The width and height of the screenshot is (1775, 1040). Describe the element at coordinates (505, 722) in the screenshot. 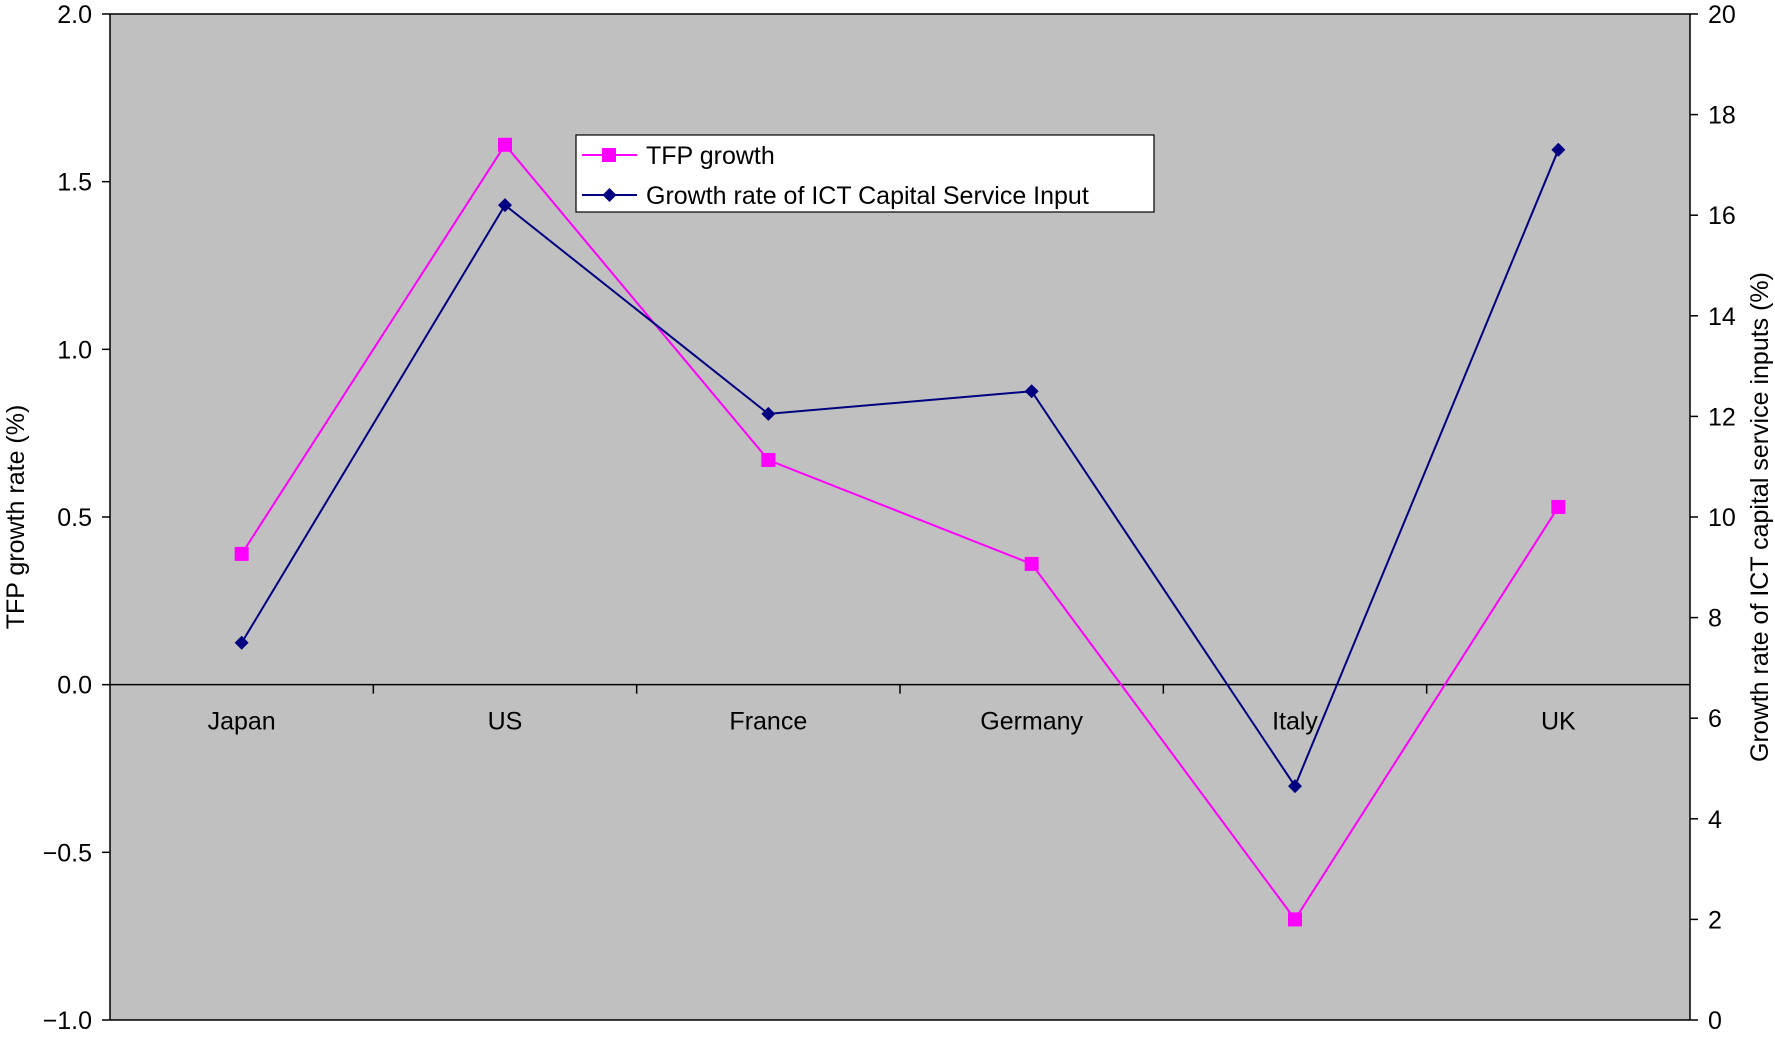

I see `category-label: US` at that location.